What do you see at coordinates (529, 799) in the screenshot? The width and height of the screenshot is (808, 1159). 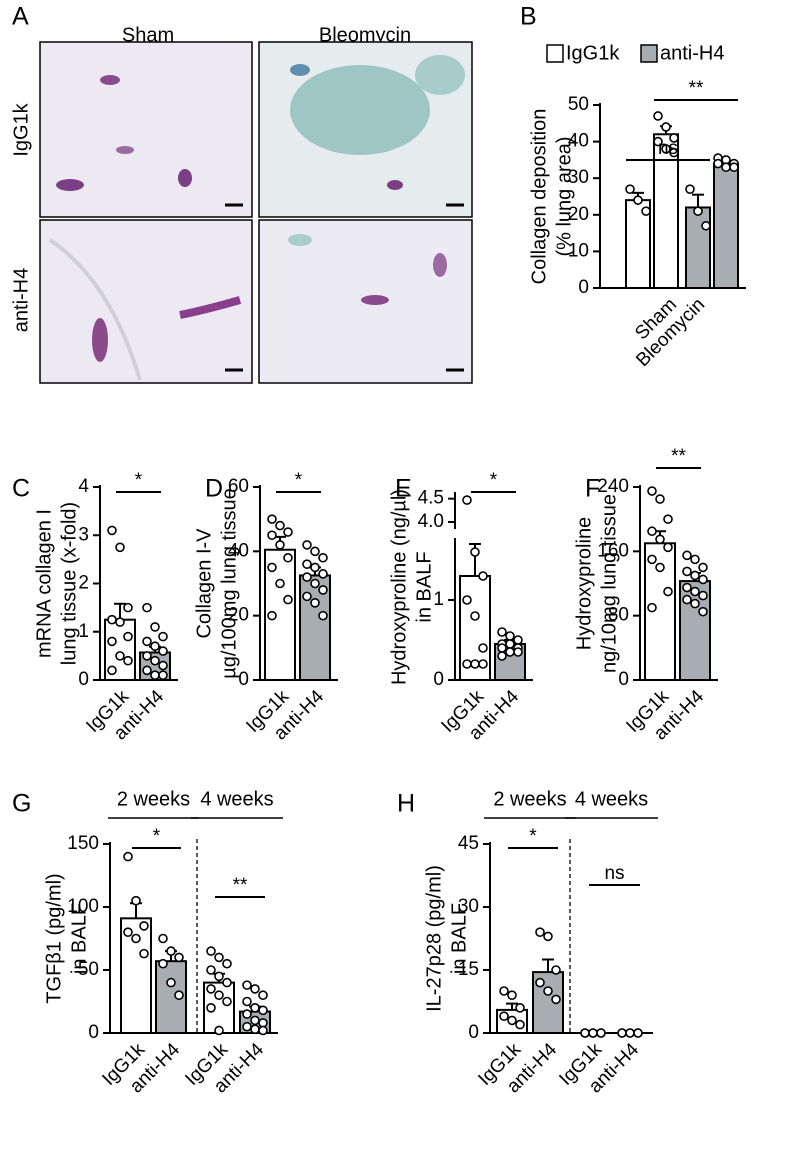 I see `group-label: 2 weeks` at bounding box center [529, 799].